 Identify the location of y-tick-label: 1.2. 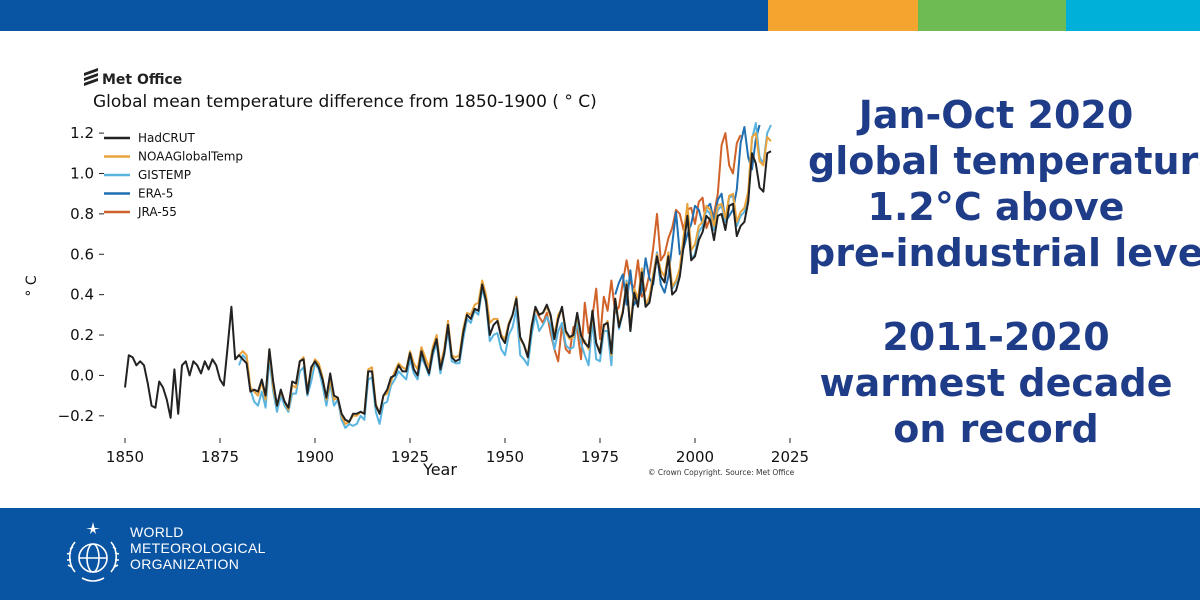
(82, 133).